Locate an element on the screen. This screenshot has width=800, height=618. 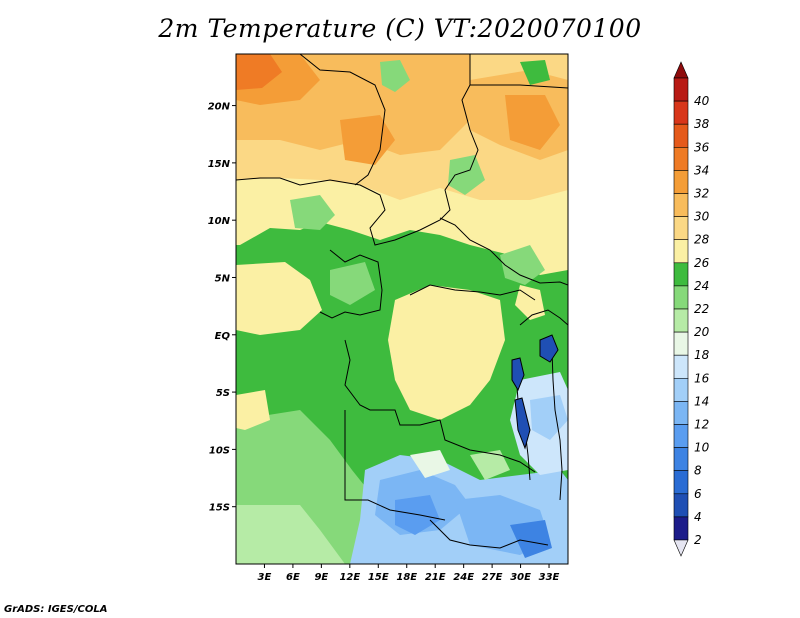
colorbar-label: 40 is located at coordinates (702, 101).